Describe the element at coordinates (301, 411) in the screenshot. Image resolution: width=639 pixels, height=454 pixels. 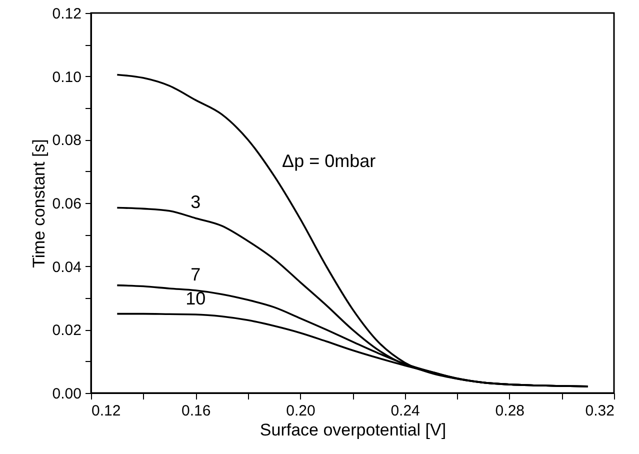
I see `x-tick-label: 0.20` at that location.